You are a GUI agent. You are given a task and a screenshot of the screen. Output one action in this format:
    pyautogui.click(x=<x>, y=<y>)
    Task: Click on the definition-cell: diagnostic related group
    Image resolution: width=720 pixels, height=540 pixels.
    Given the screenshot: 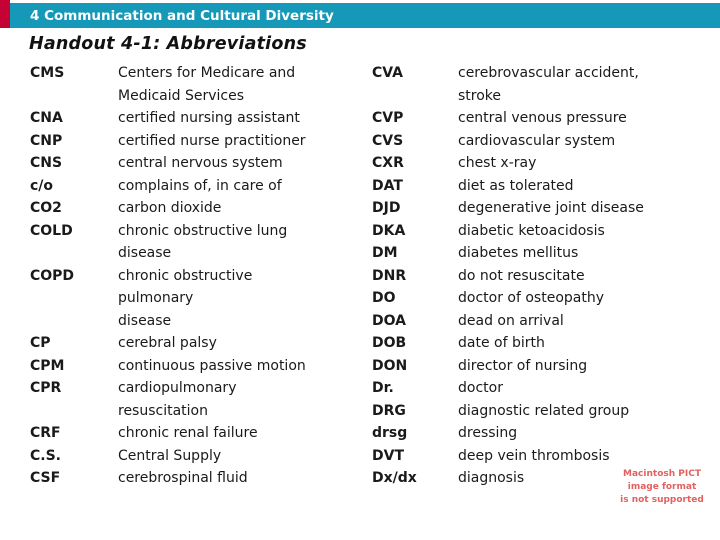 What is the action you would take?
    pyautogui.click(x=544, y=410)
    